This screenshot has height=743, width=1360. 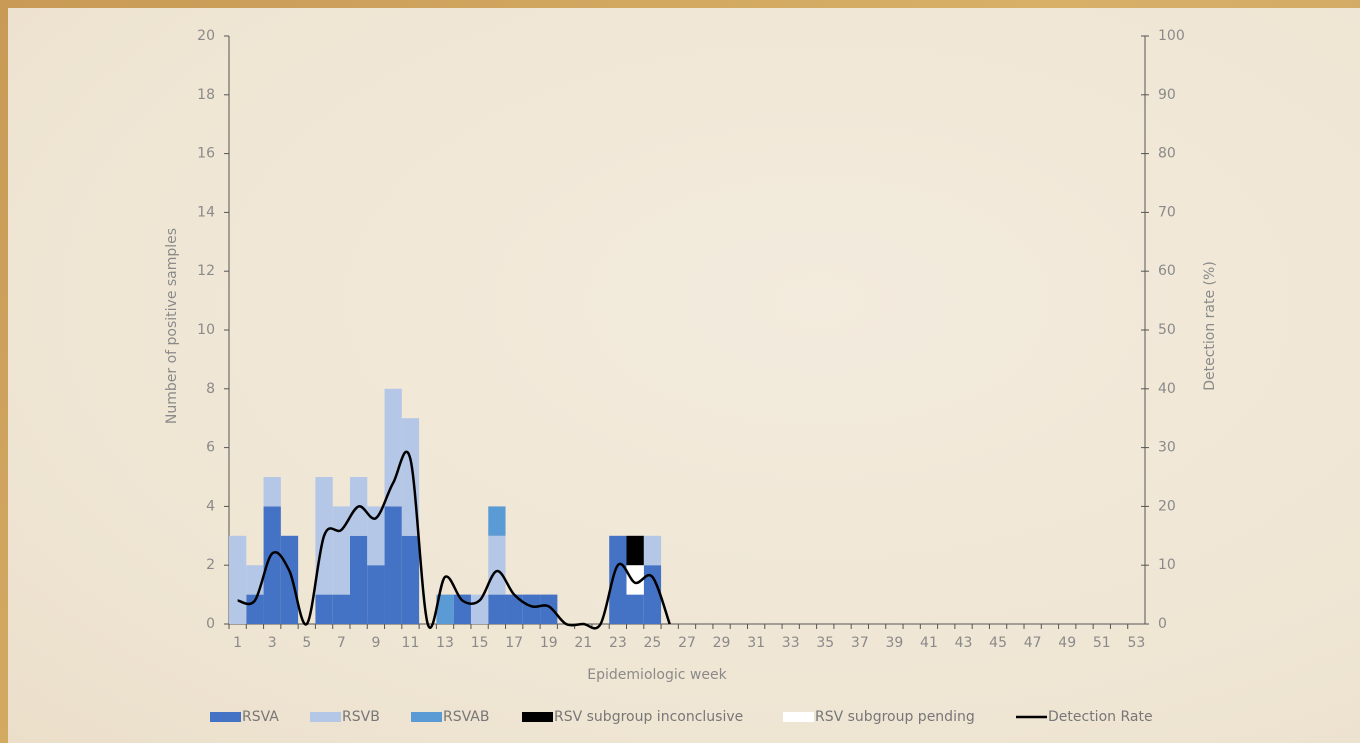 I want to click on x-tick-label: 35, so click(x=825, y=643).